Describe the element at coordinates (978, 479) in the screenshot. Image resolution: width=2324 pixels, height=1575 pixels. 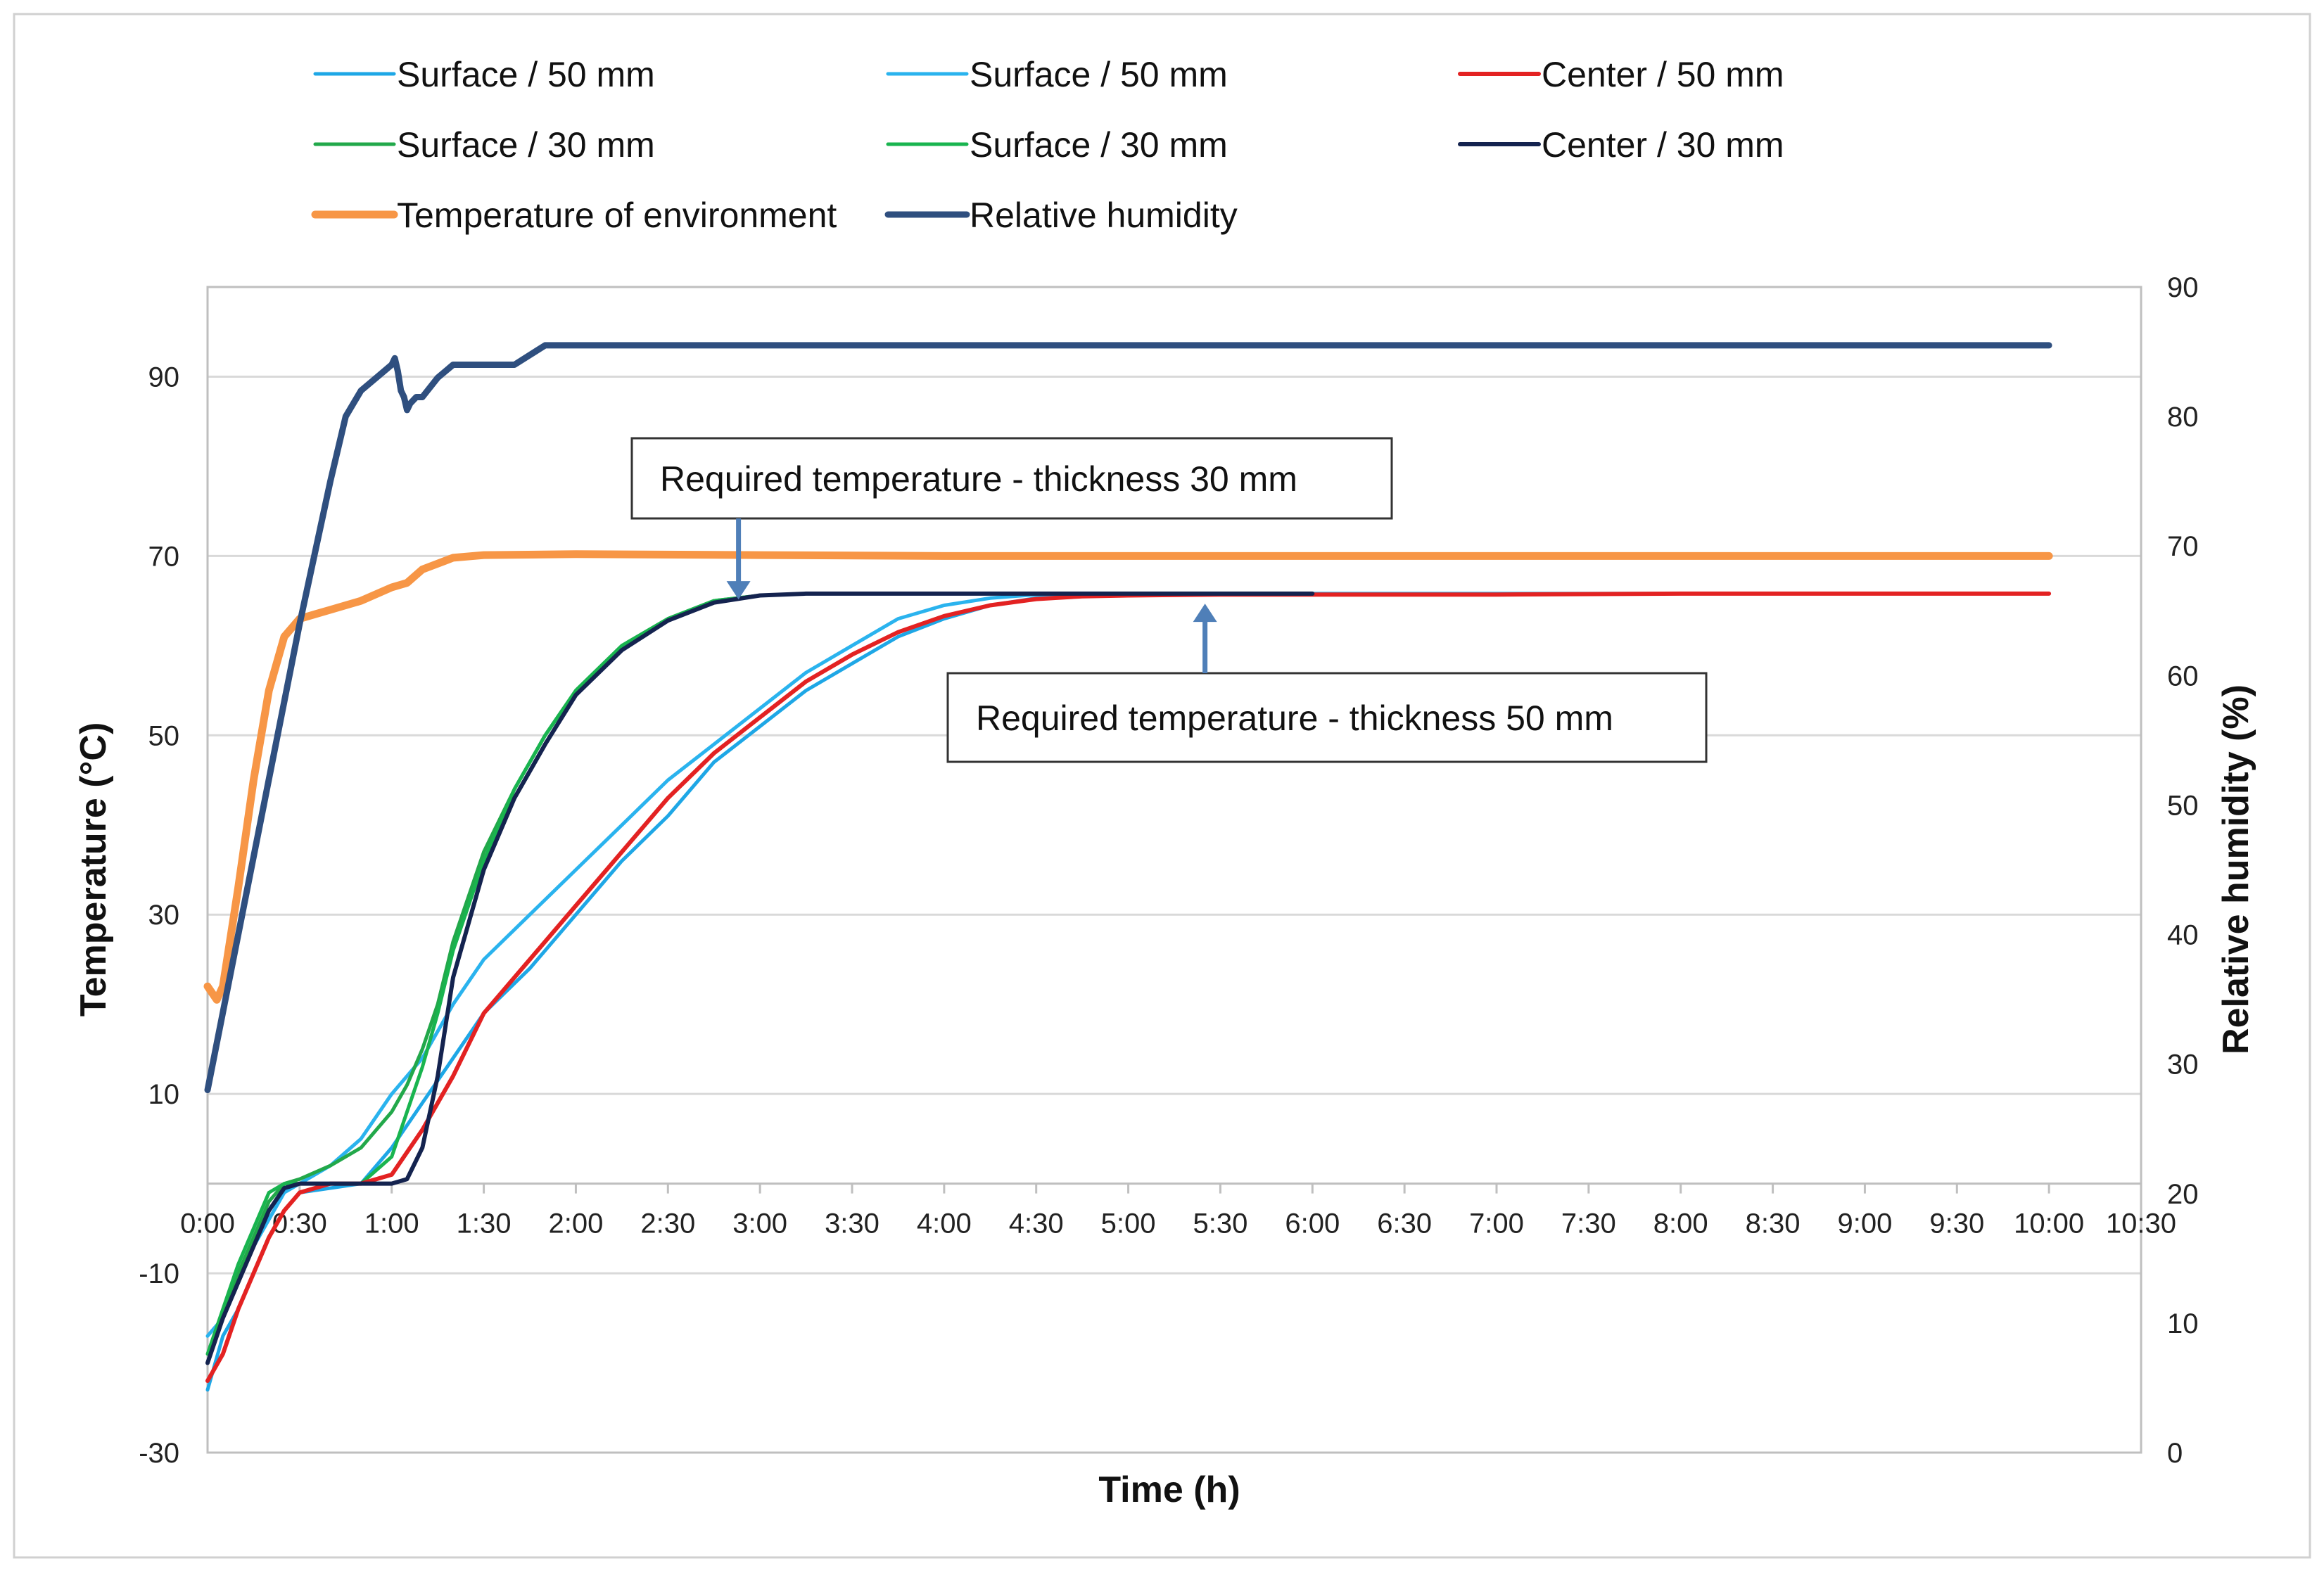
I see `callout-text: Required temperature - thickness 30 mm` at that location.